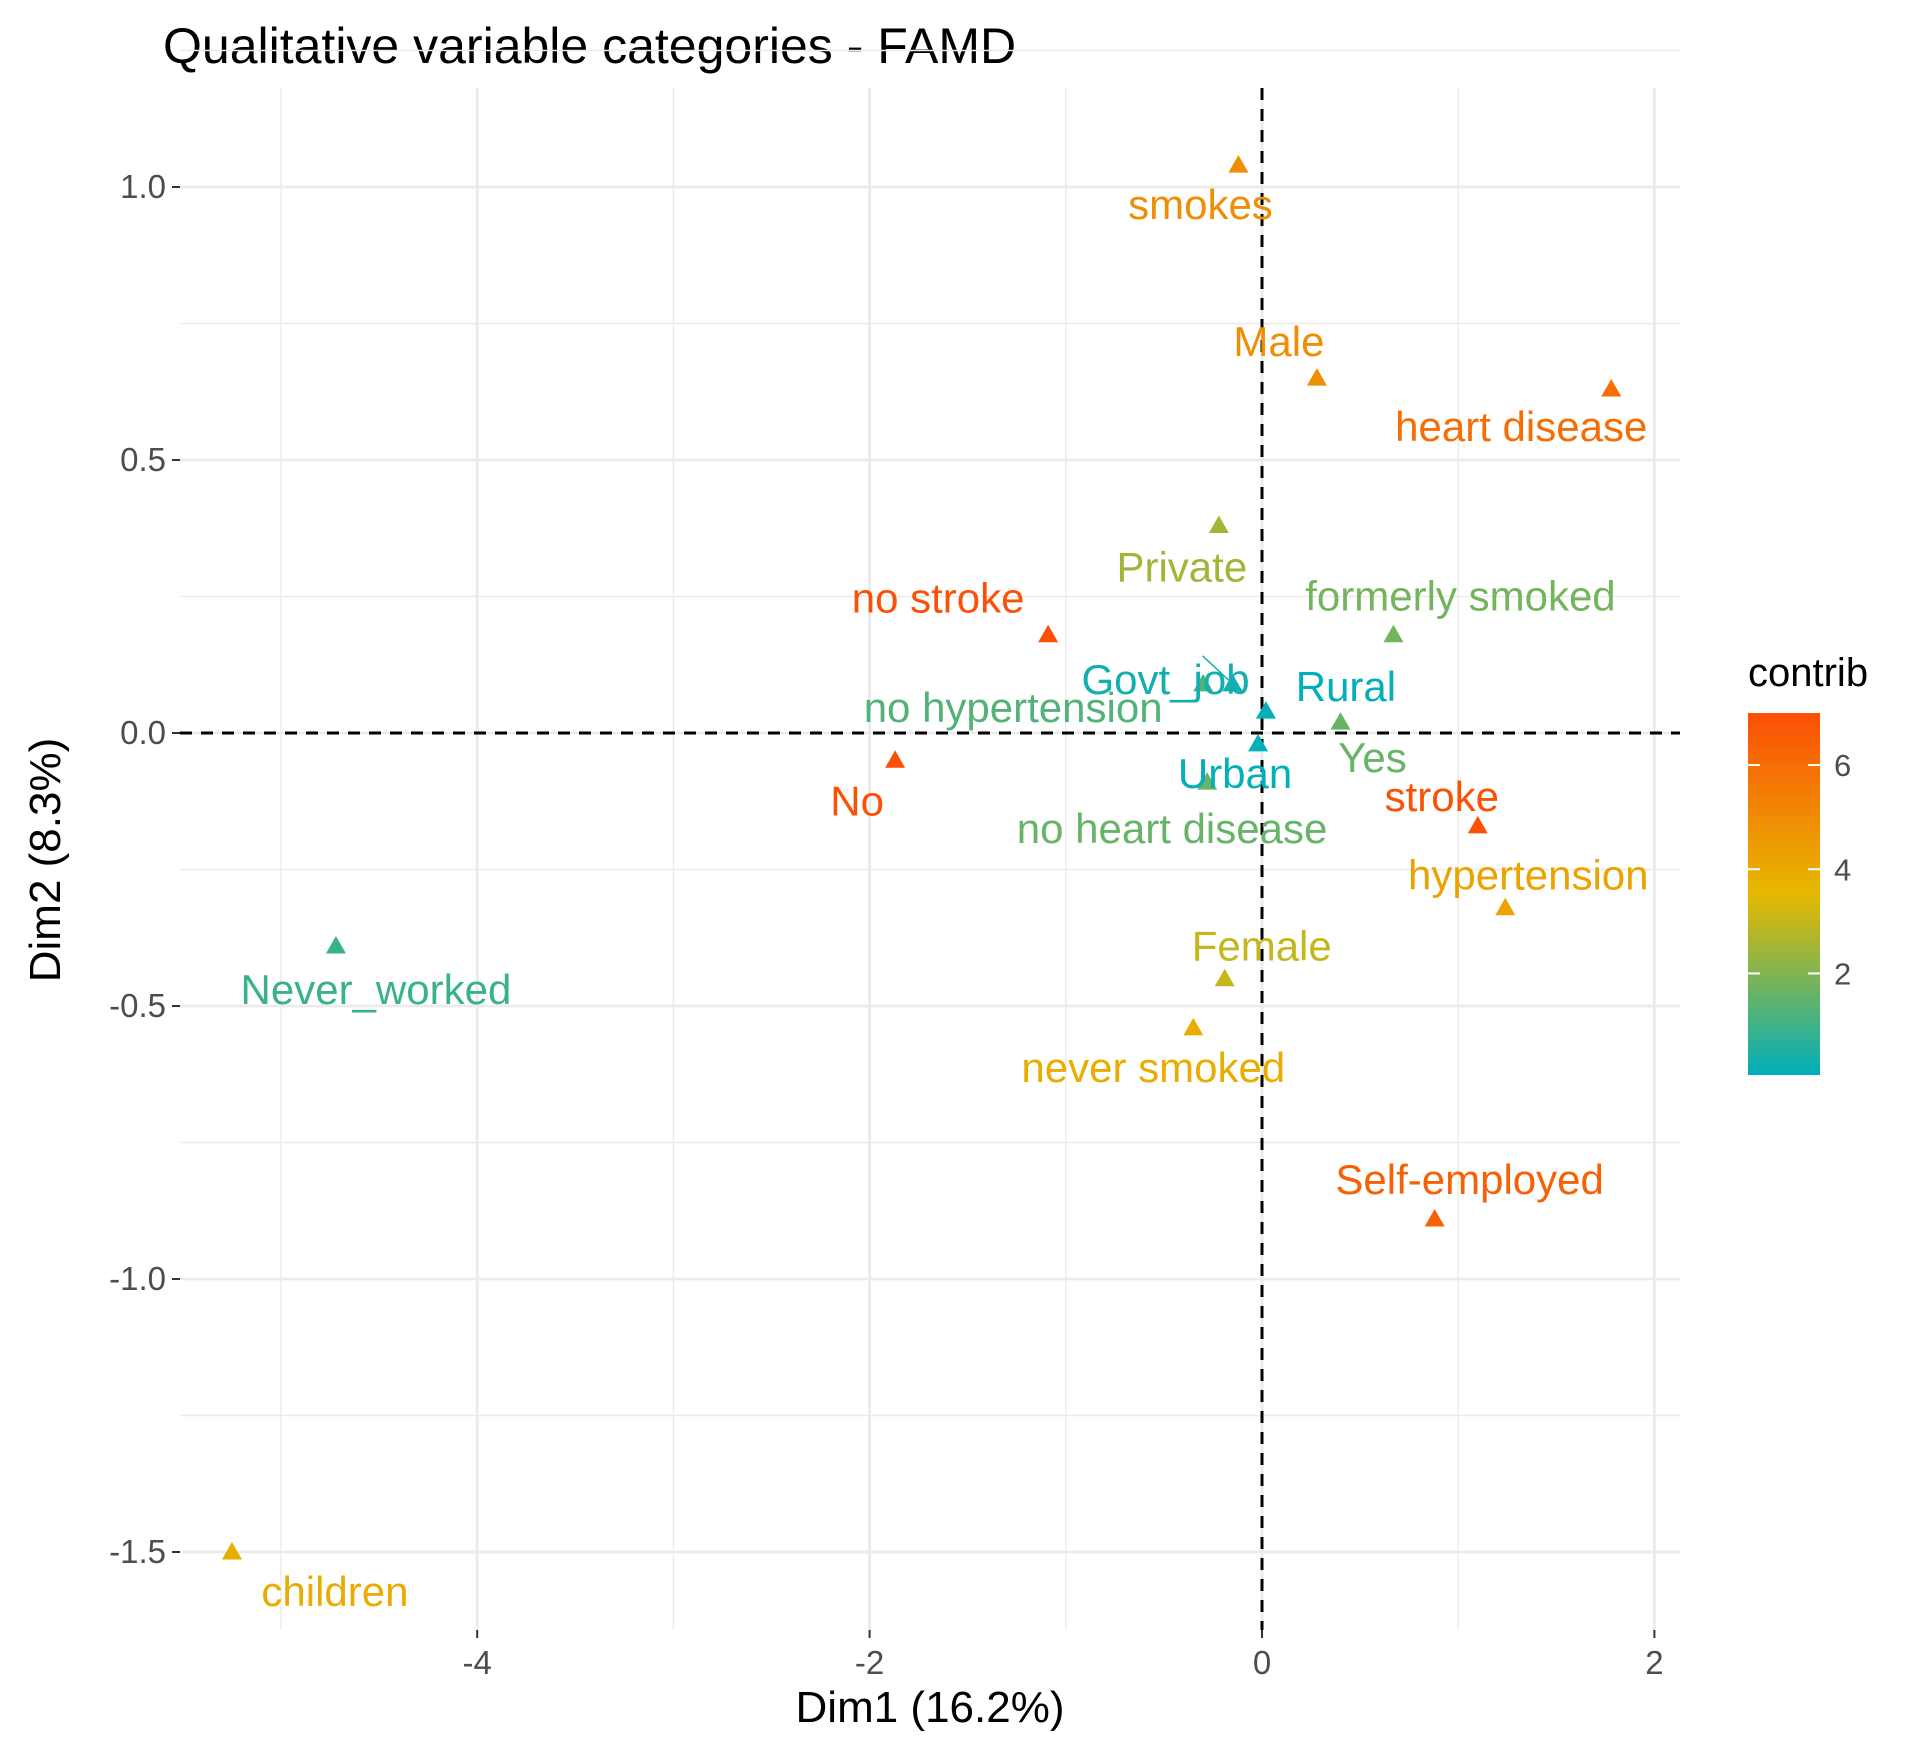  I want to click on point-yes, so click(1340, 721).